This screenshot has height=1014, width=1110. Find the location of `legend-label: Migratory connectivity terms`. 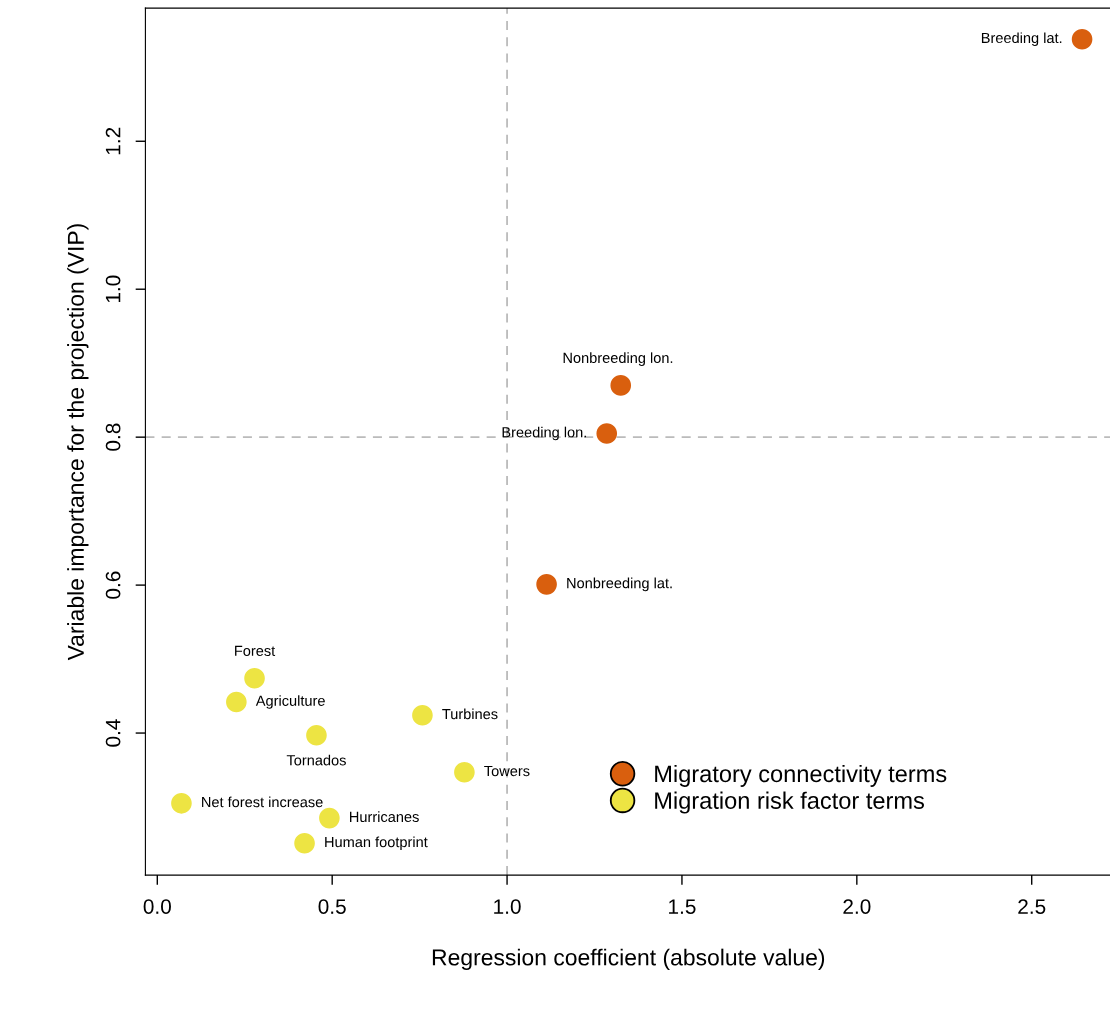

legend-label: Migratory connectivity terms is located at coordinates (801, 775).